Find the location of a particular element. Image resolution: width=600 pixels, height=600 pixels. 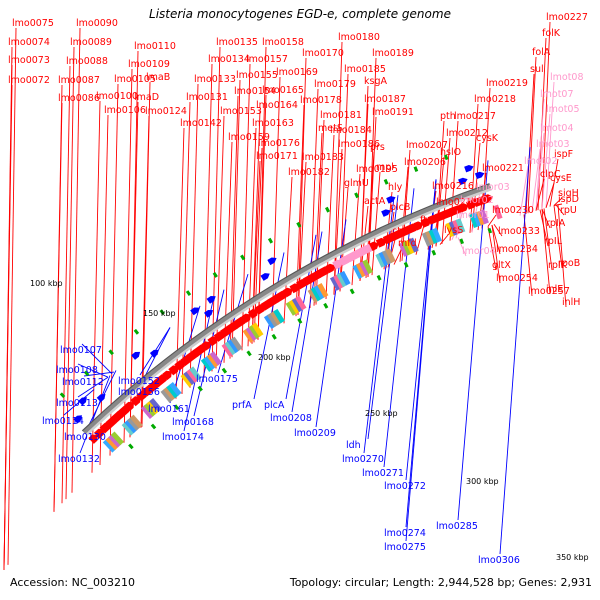

gene-label-forward: lmo0154 is located at coordinates (255, 91).